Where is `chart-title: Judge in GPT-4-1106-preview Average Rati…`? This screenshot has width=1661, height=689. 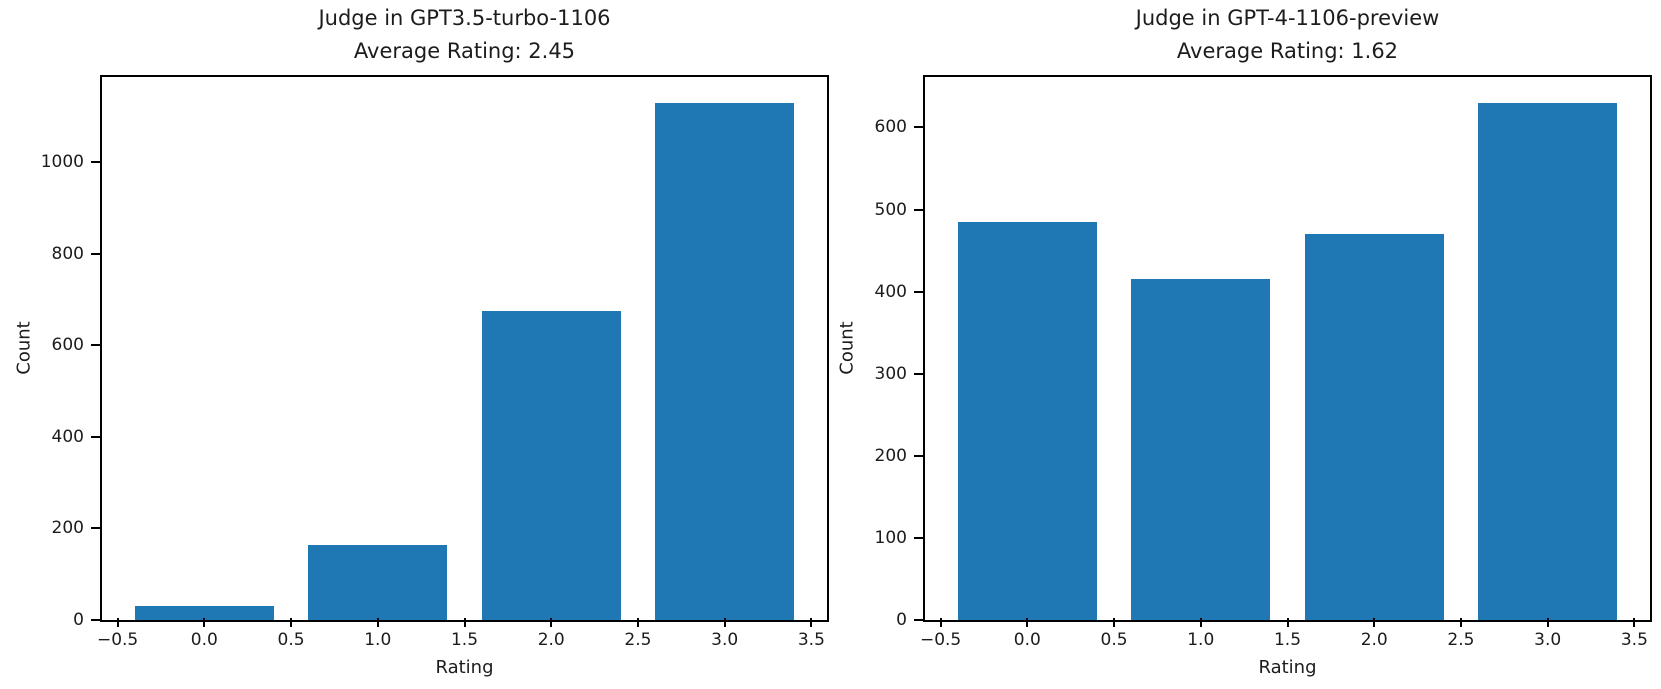
chart-title: Judge in GPT-4-1106-preview Average Rati… is located at coordinates (1287, 35).